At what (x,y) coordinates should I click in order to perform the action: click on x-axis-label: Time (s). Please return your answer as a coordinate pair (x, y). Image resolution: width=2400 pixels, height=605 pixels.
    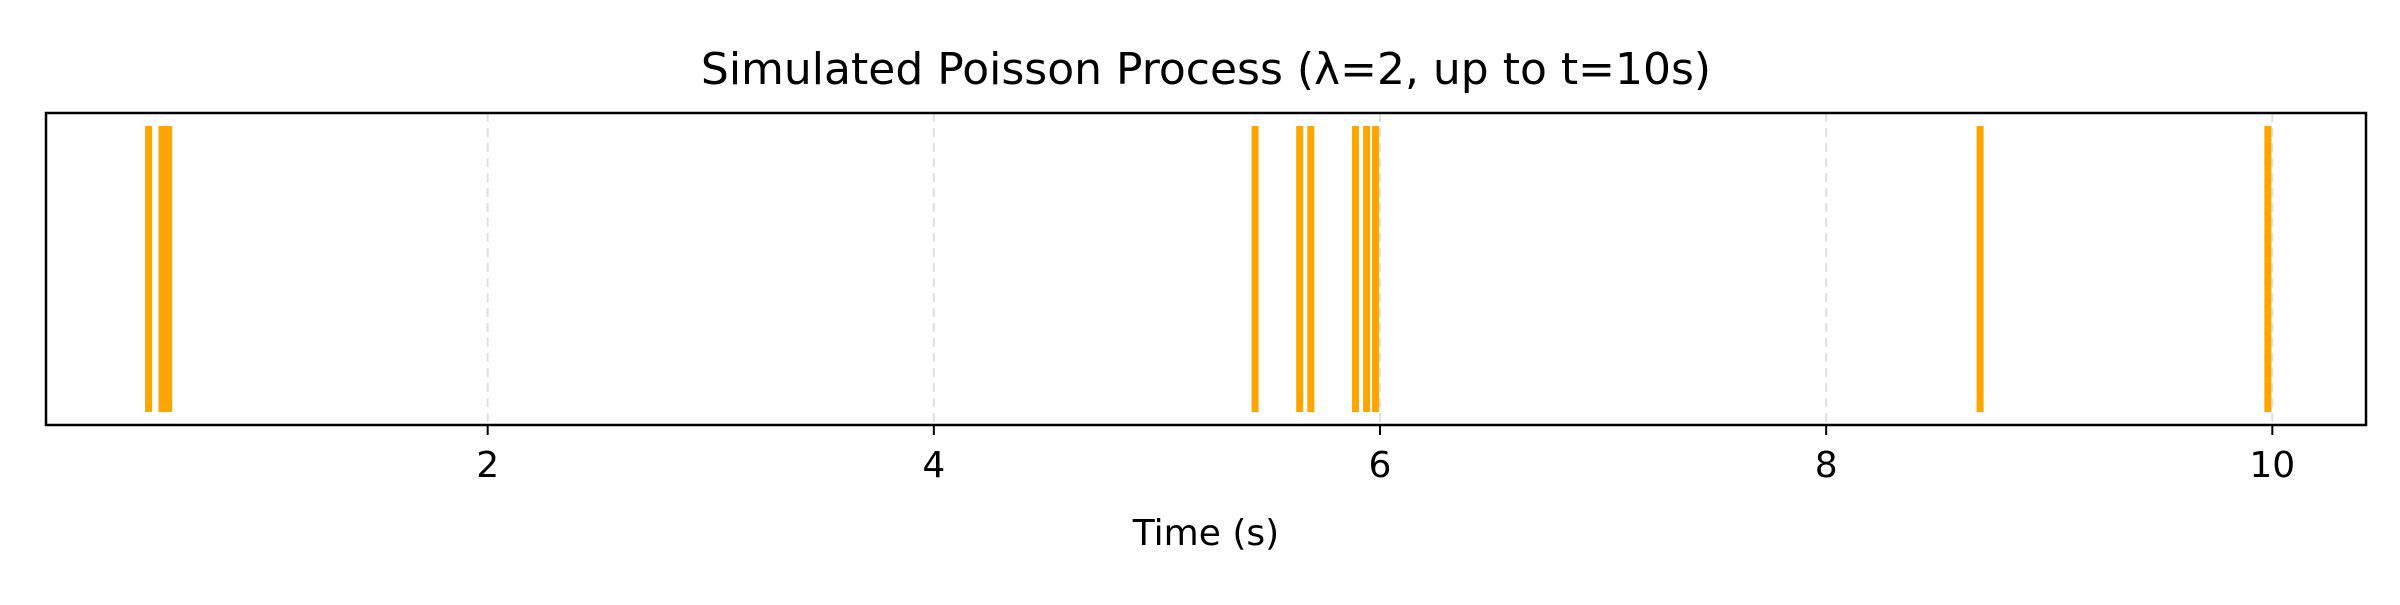
    Looking at the image, I should click on (1205, 533).